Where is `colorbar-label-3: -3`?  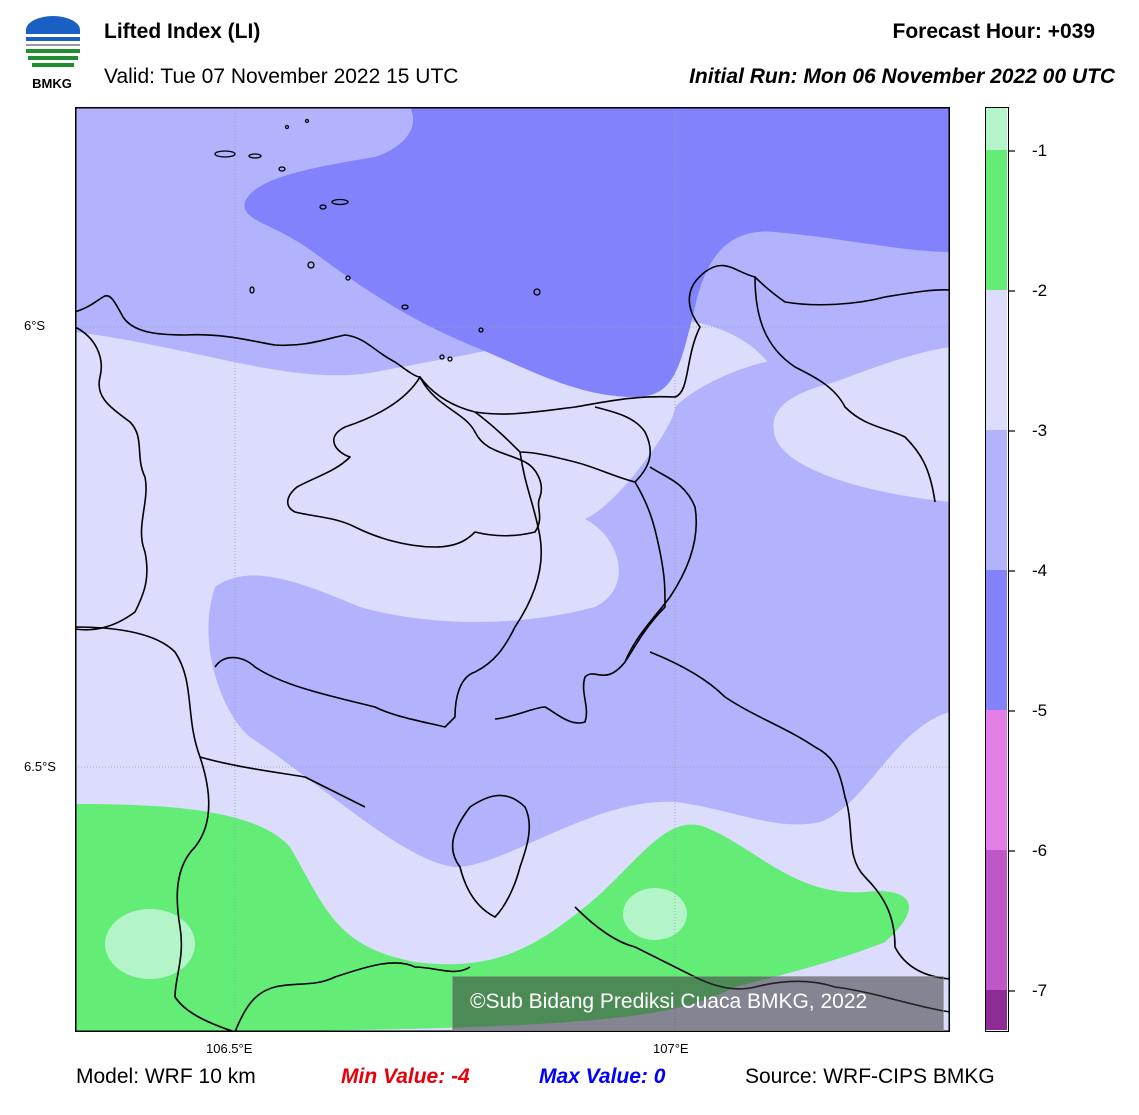 colorbar-label-3: -3 is located at coordinates (1040, 430).